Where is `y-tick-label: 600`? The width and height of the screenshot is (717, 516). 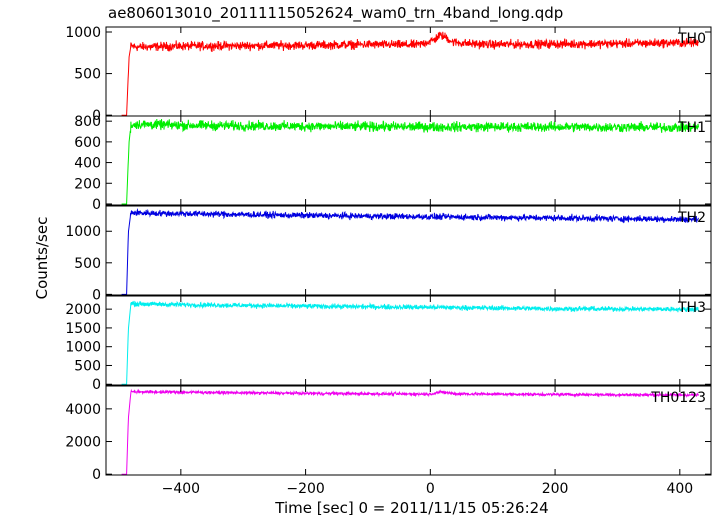 y-tick-label: 600 is located at coordinates (87, 143).